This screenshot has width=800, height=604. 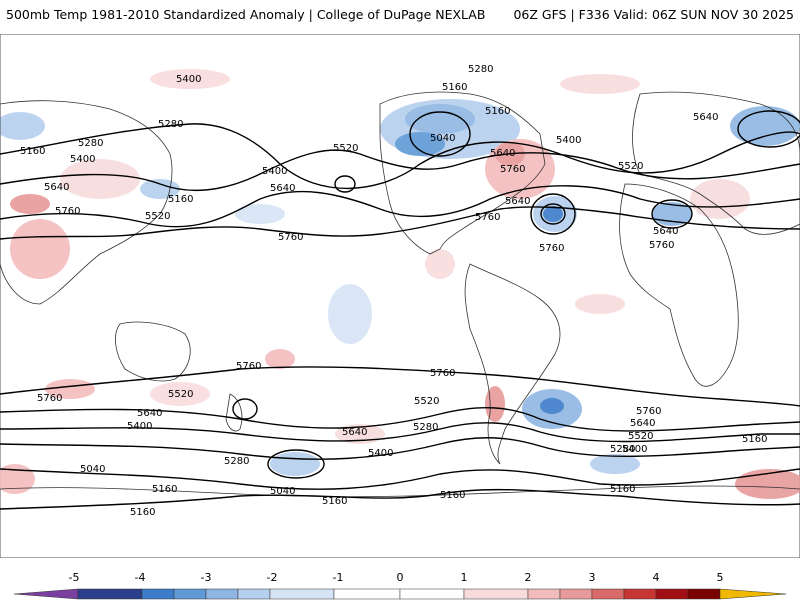 What do you see at coordinates (400, 585) in the screenshot?
I see `colorbar: -5 -4 -3 -2 -1 0 1 2 3 4 5` at bounding box center [400, 585].